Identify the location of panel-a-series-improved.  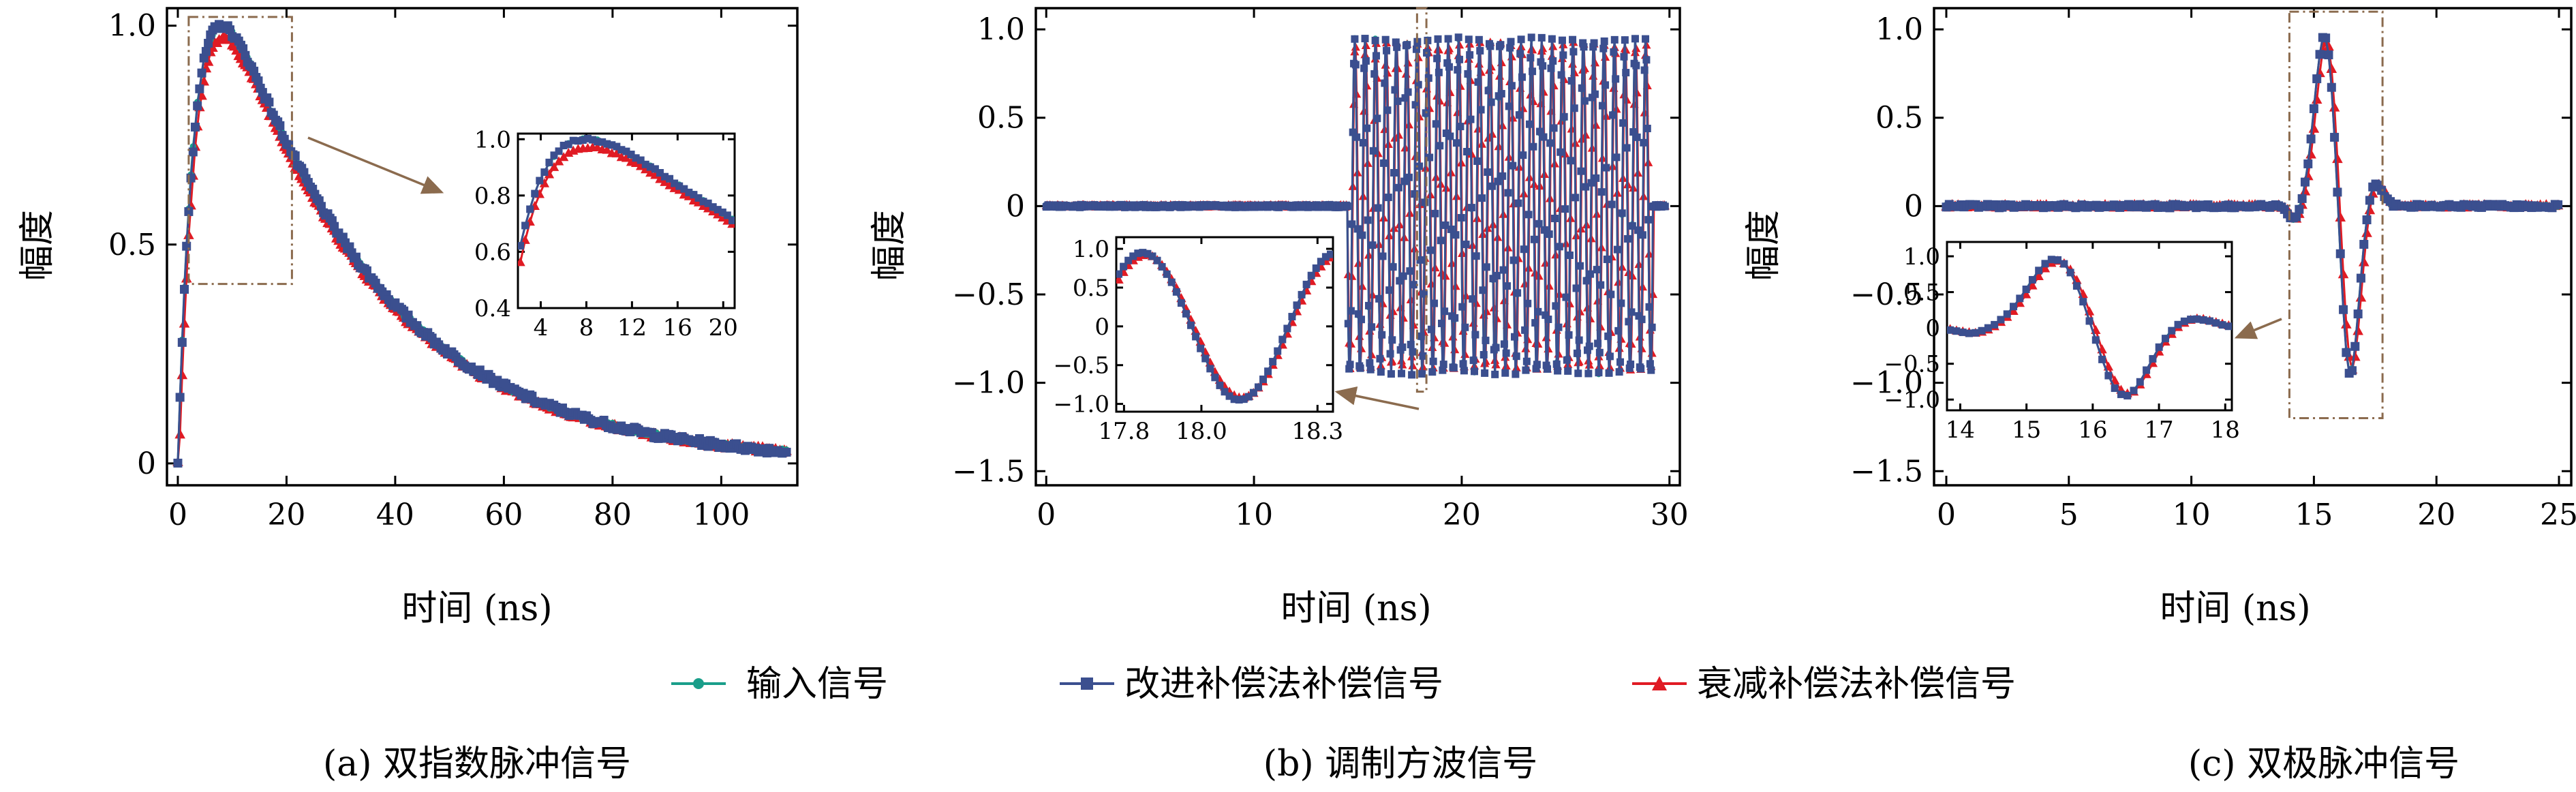
(482, 244).